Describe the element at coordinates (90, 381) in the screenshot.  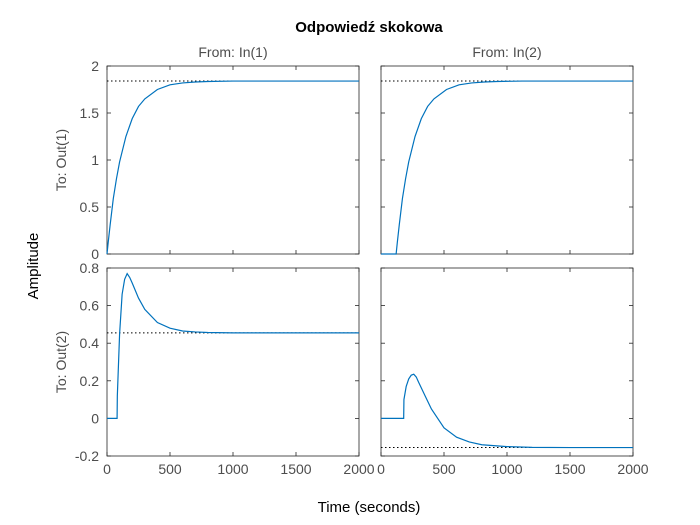
I see `y-tick-label: 0.2` at that location.